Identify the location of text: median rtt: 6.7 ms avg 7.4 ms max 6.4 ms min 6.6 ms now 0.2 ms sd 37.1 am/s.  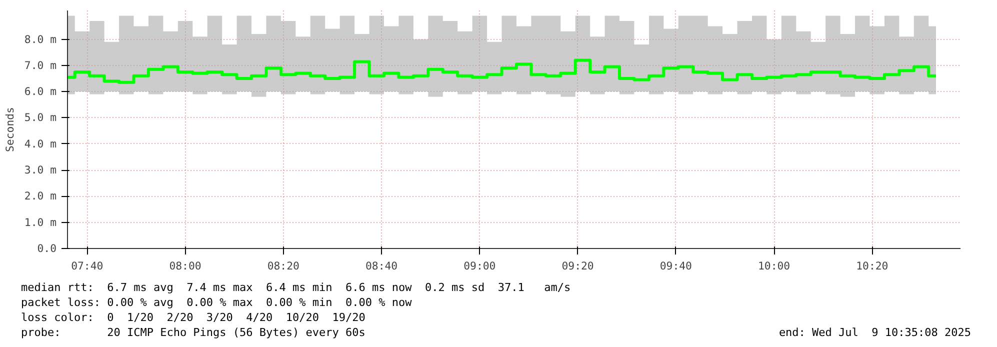
(296, 287).